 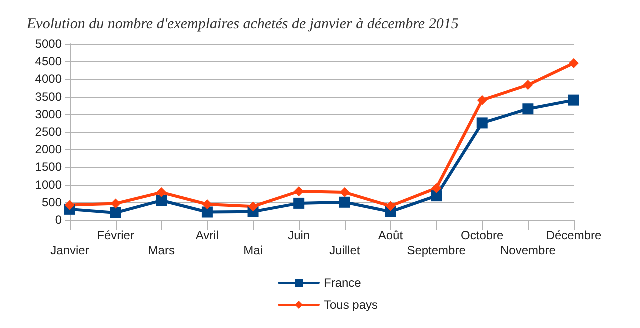 I want to click on x-tick-label: Juin, so click(x=299, y=235).